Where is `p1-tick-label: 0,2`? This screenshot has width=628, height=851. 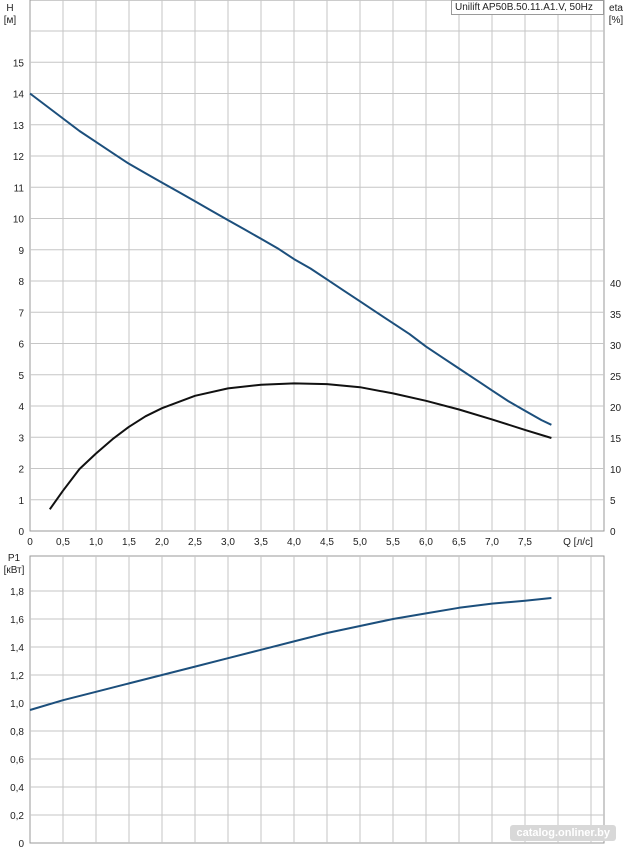
p1-tick-label: 0,2 is located at coordinates (17, 816).